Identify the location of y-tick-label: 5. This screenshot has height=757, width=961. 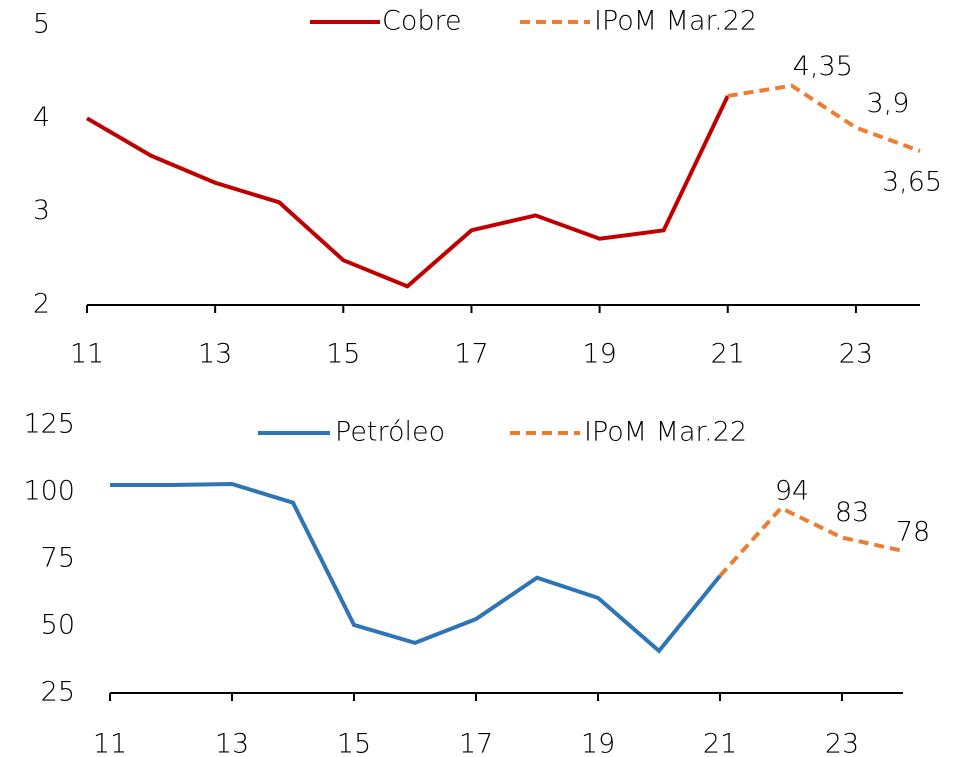
(41, 24).